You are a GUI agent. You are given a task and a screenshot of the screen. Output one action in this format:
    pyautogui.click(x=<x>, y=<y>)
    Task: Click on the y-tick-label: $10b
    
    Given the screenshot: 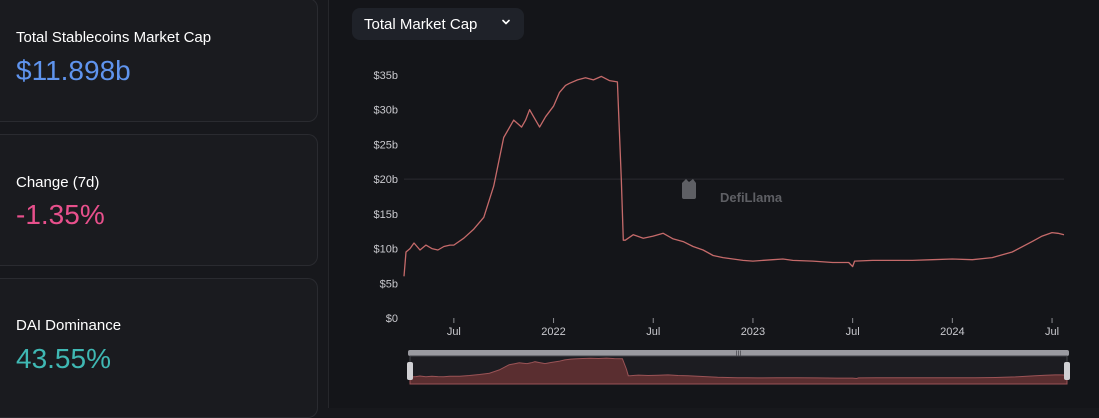 What is the action you would take?
    pyautogui.click(x=386, y=250)
    